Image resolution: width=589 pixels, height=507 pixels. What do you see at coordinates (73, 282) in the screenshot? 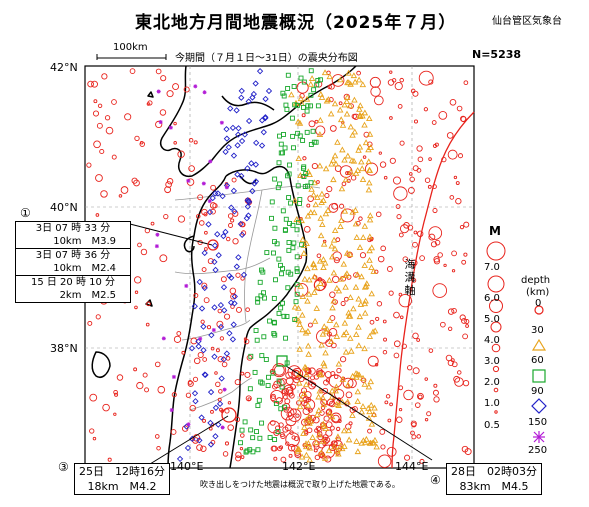
I see `callout-1-time-3: 15 日 20 時 10 分` at bounding box center [73, 282].